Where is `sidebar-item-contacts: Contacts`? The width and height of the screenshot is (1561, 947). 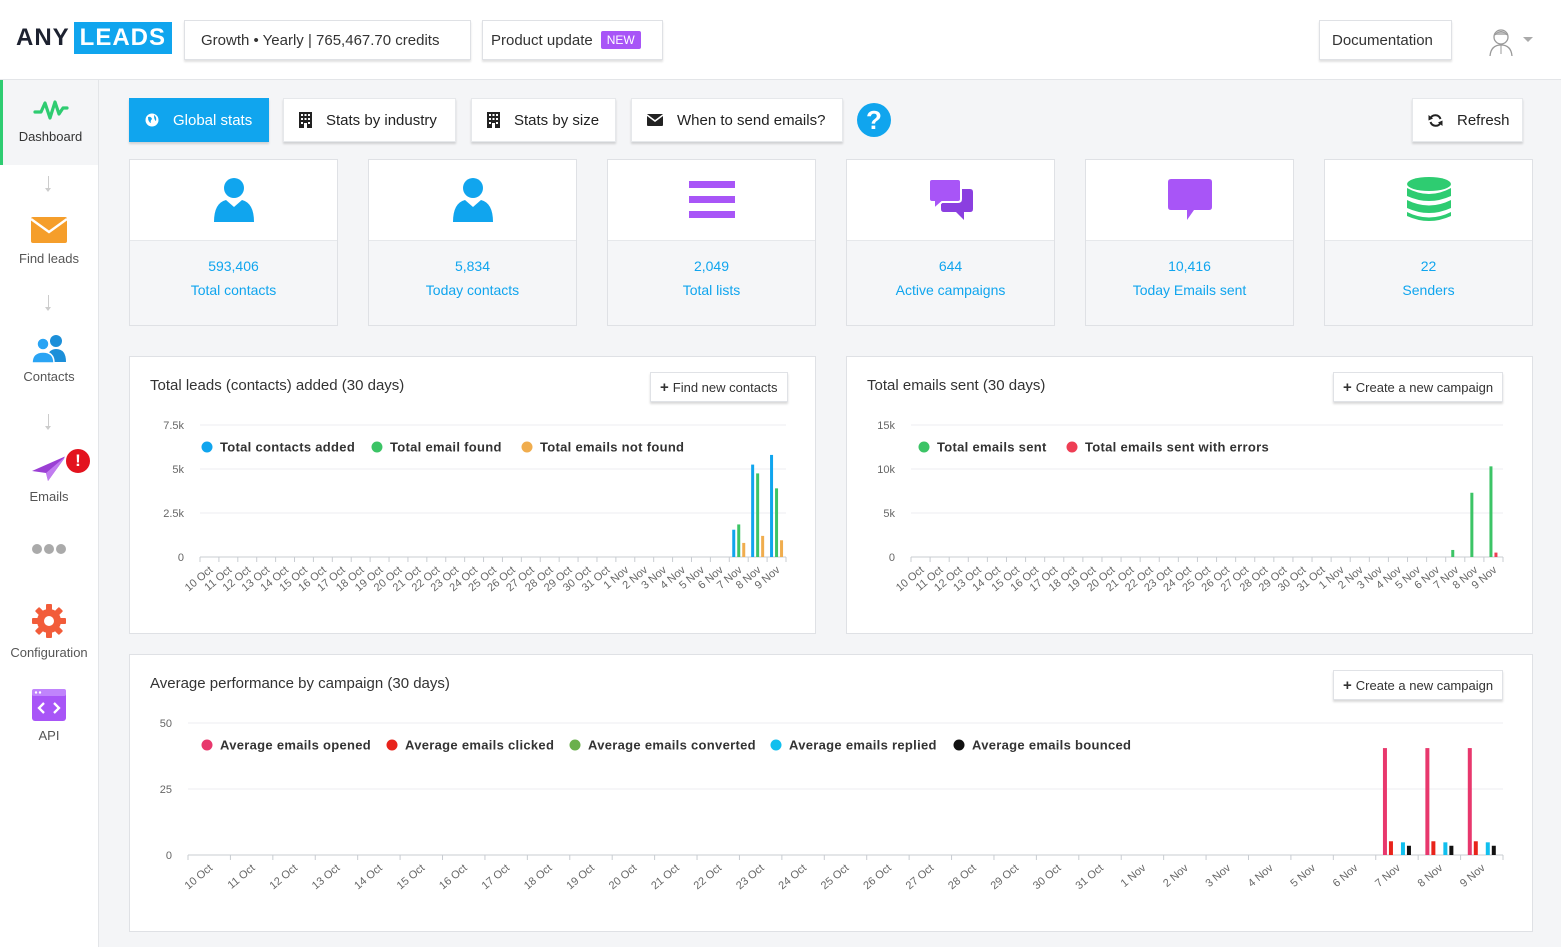 sidebar-item-contacts: Contacts is located at coordinates (49, 363).